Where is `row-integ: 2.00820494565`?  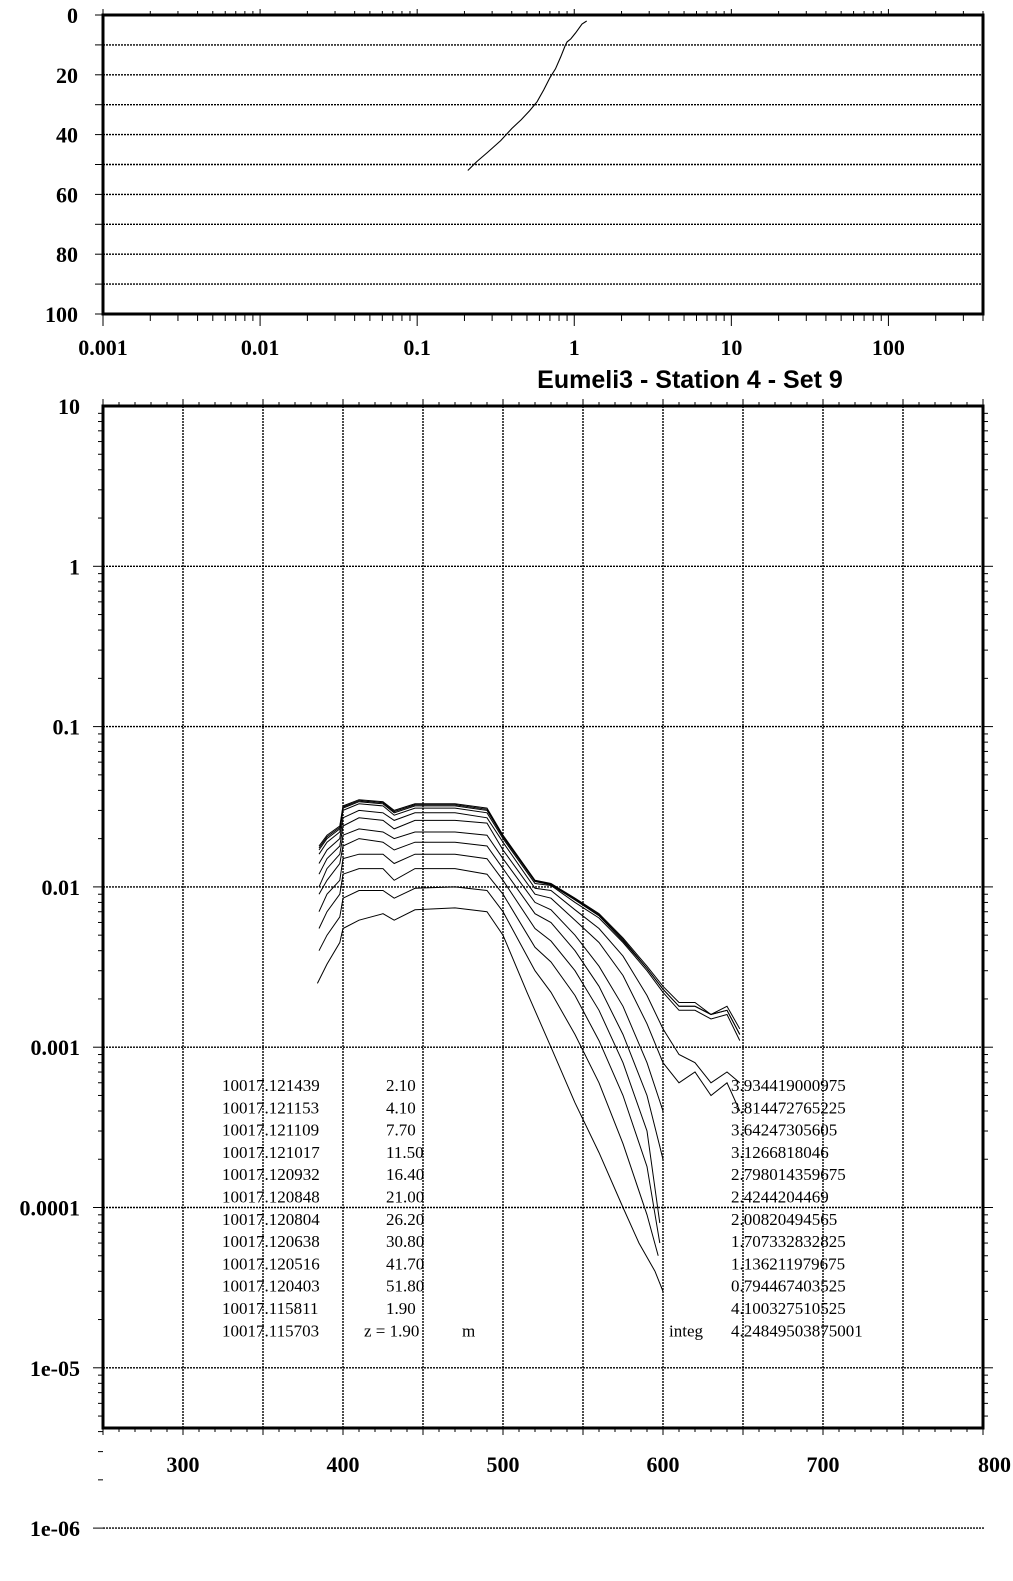
row-integ: 2.00820494565 is located at coordinates (784, 1219).